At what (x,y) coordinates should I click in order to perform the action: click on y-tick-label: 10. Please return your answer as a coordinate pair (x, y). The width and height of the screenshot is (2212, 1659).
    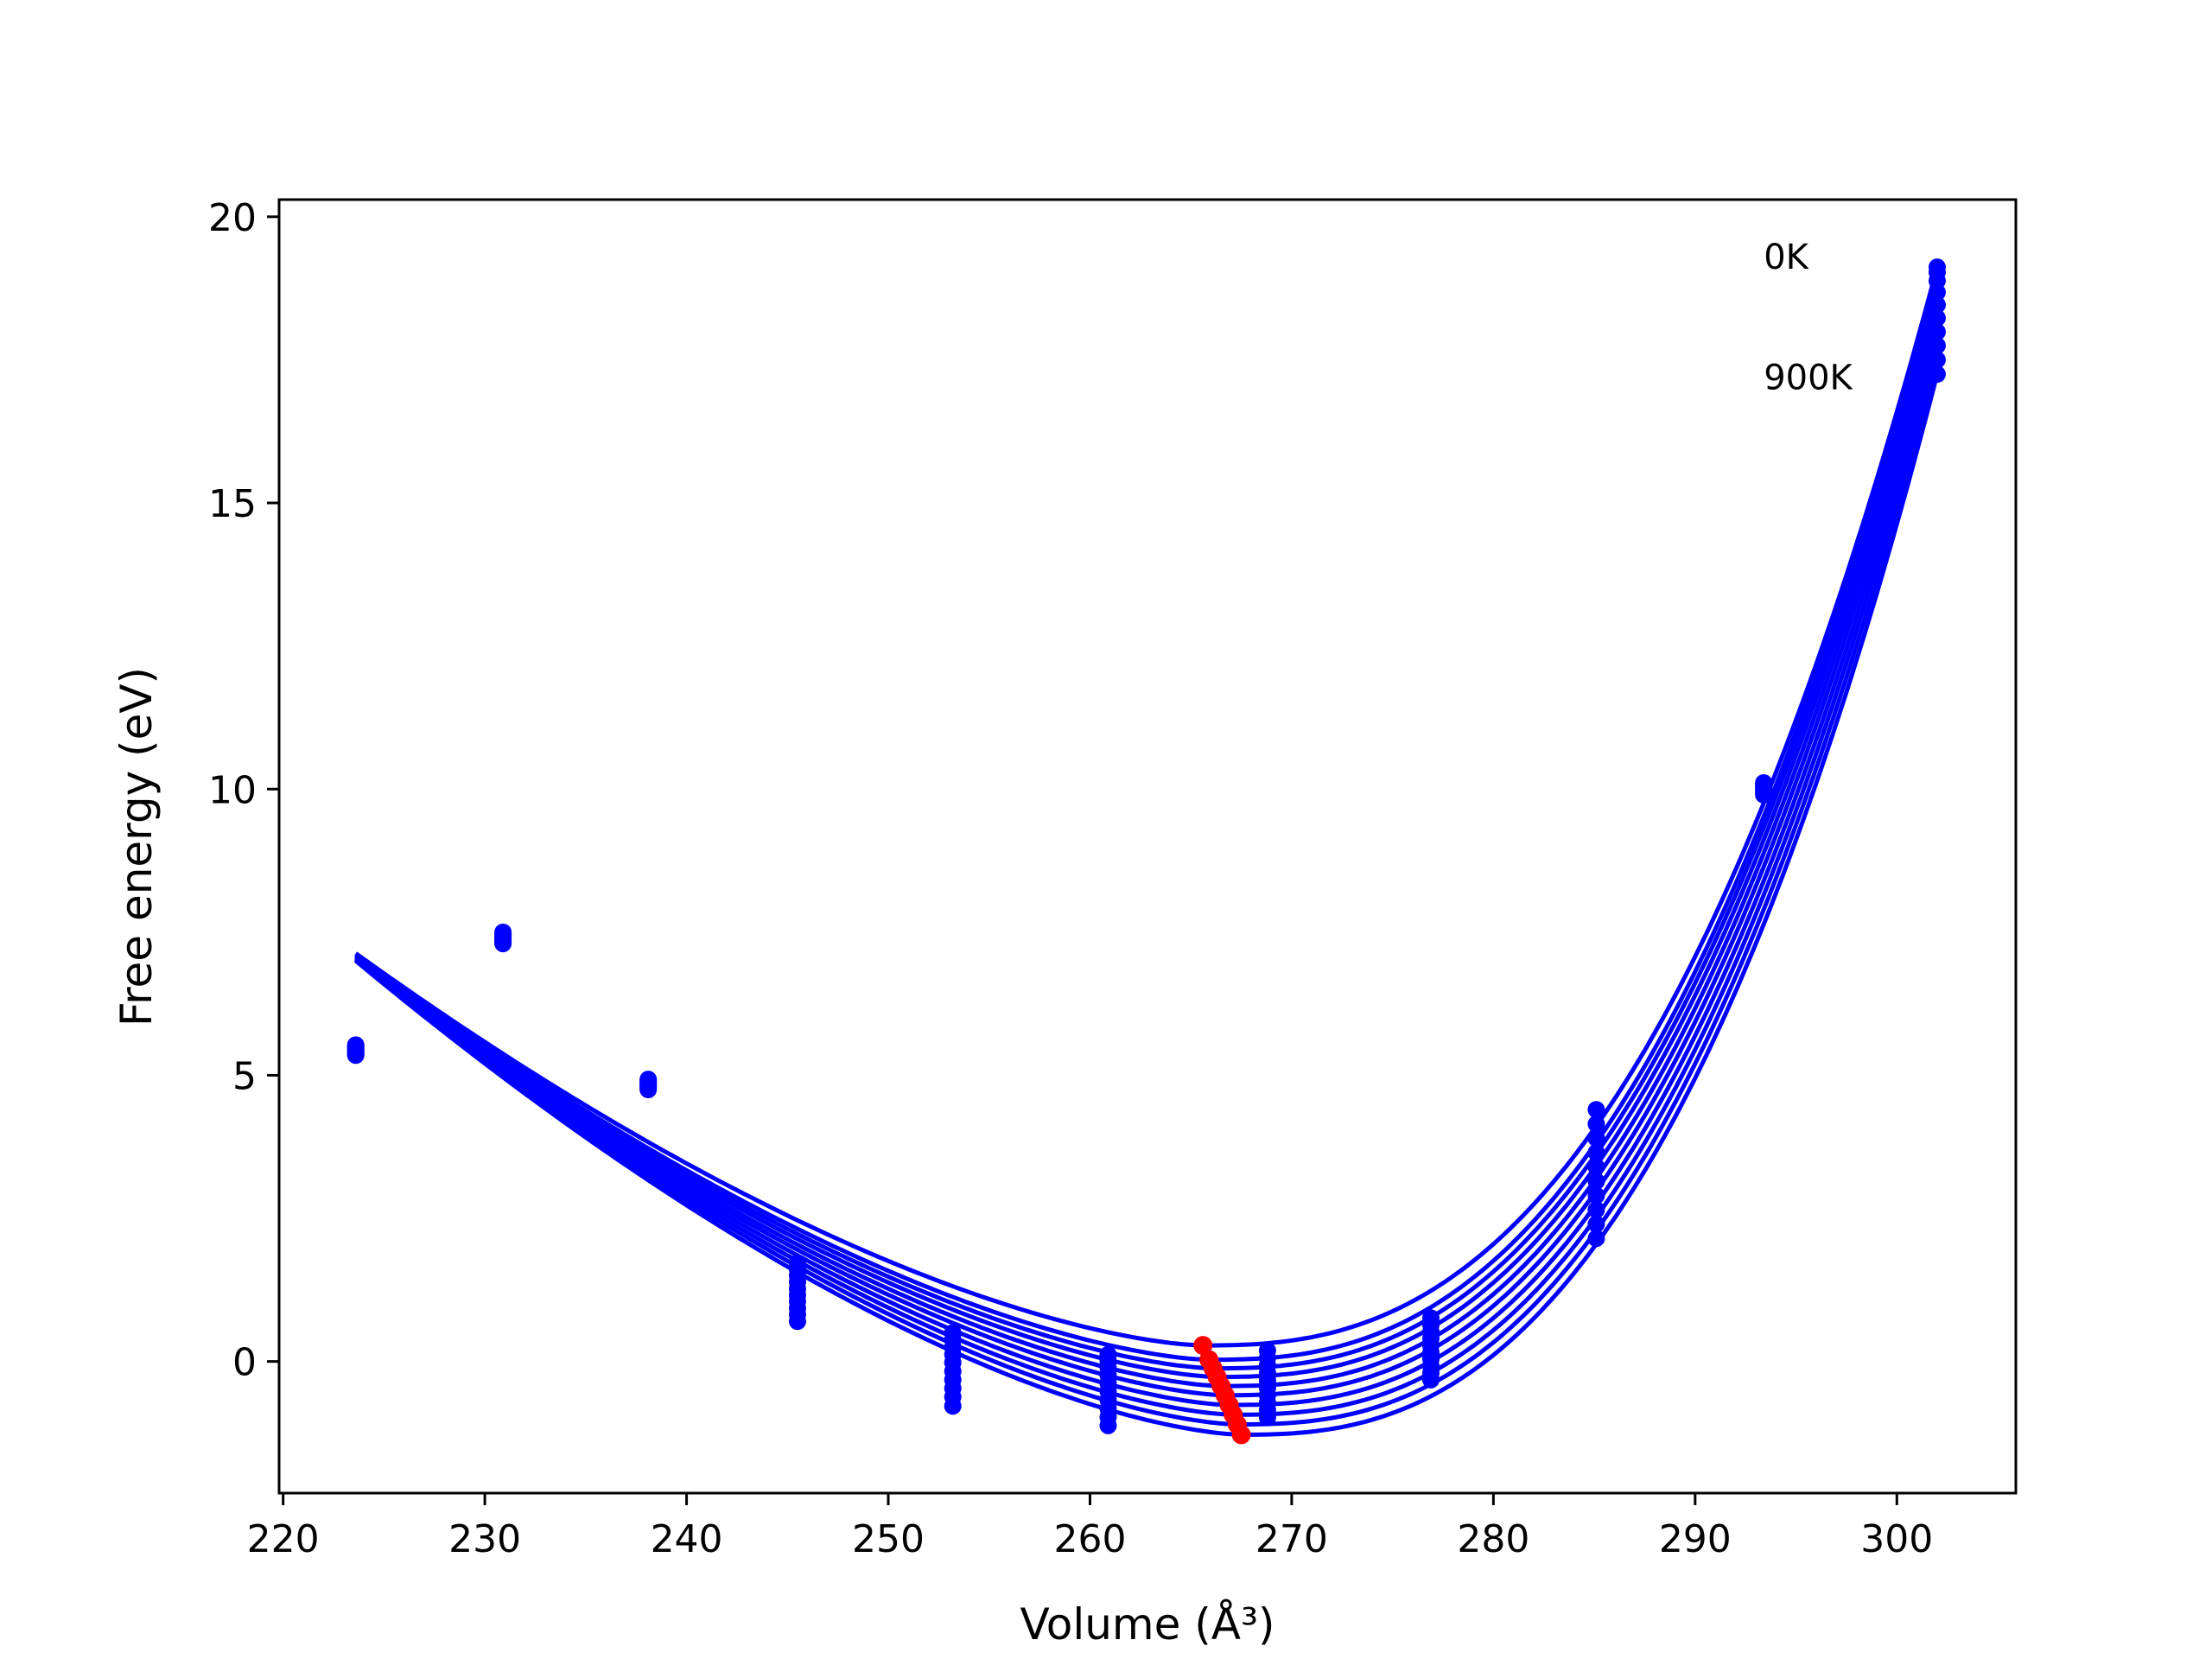
    Looking at the image, I should click on (232, 790).